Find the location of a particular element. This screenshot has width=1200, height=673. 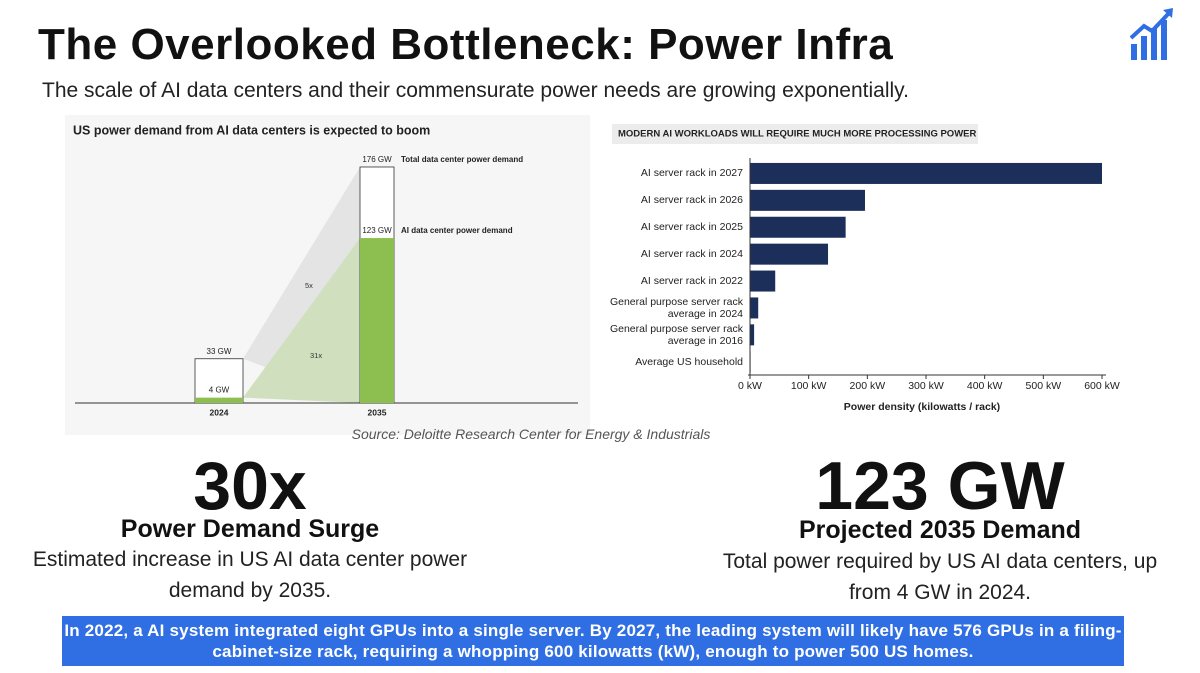

legend-label: Total data center power demand is located at coordinates (462, 159).